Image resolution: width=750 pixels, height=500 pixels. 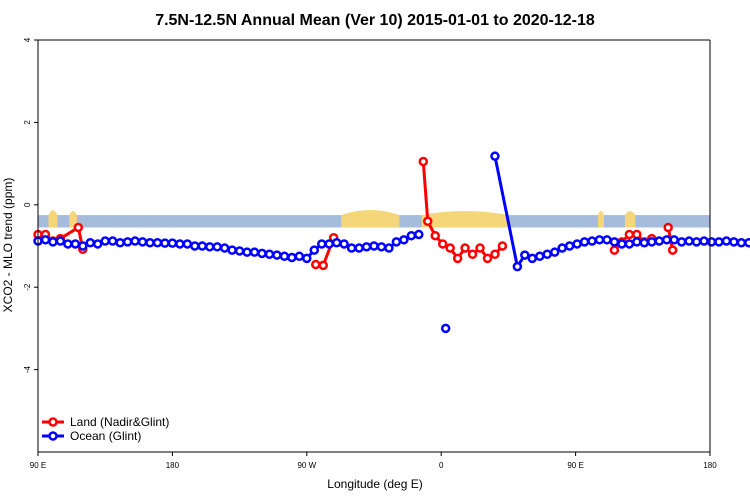 I want to click on legend-label: Ocean (Glint), so click(x=105, y=436).